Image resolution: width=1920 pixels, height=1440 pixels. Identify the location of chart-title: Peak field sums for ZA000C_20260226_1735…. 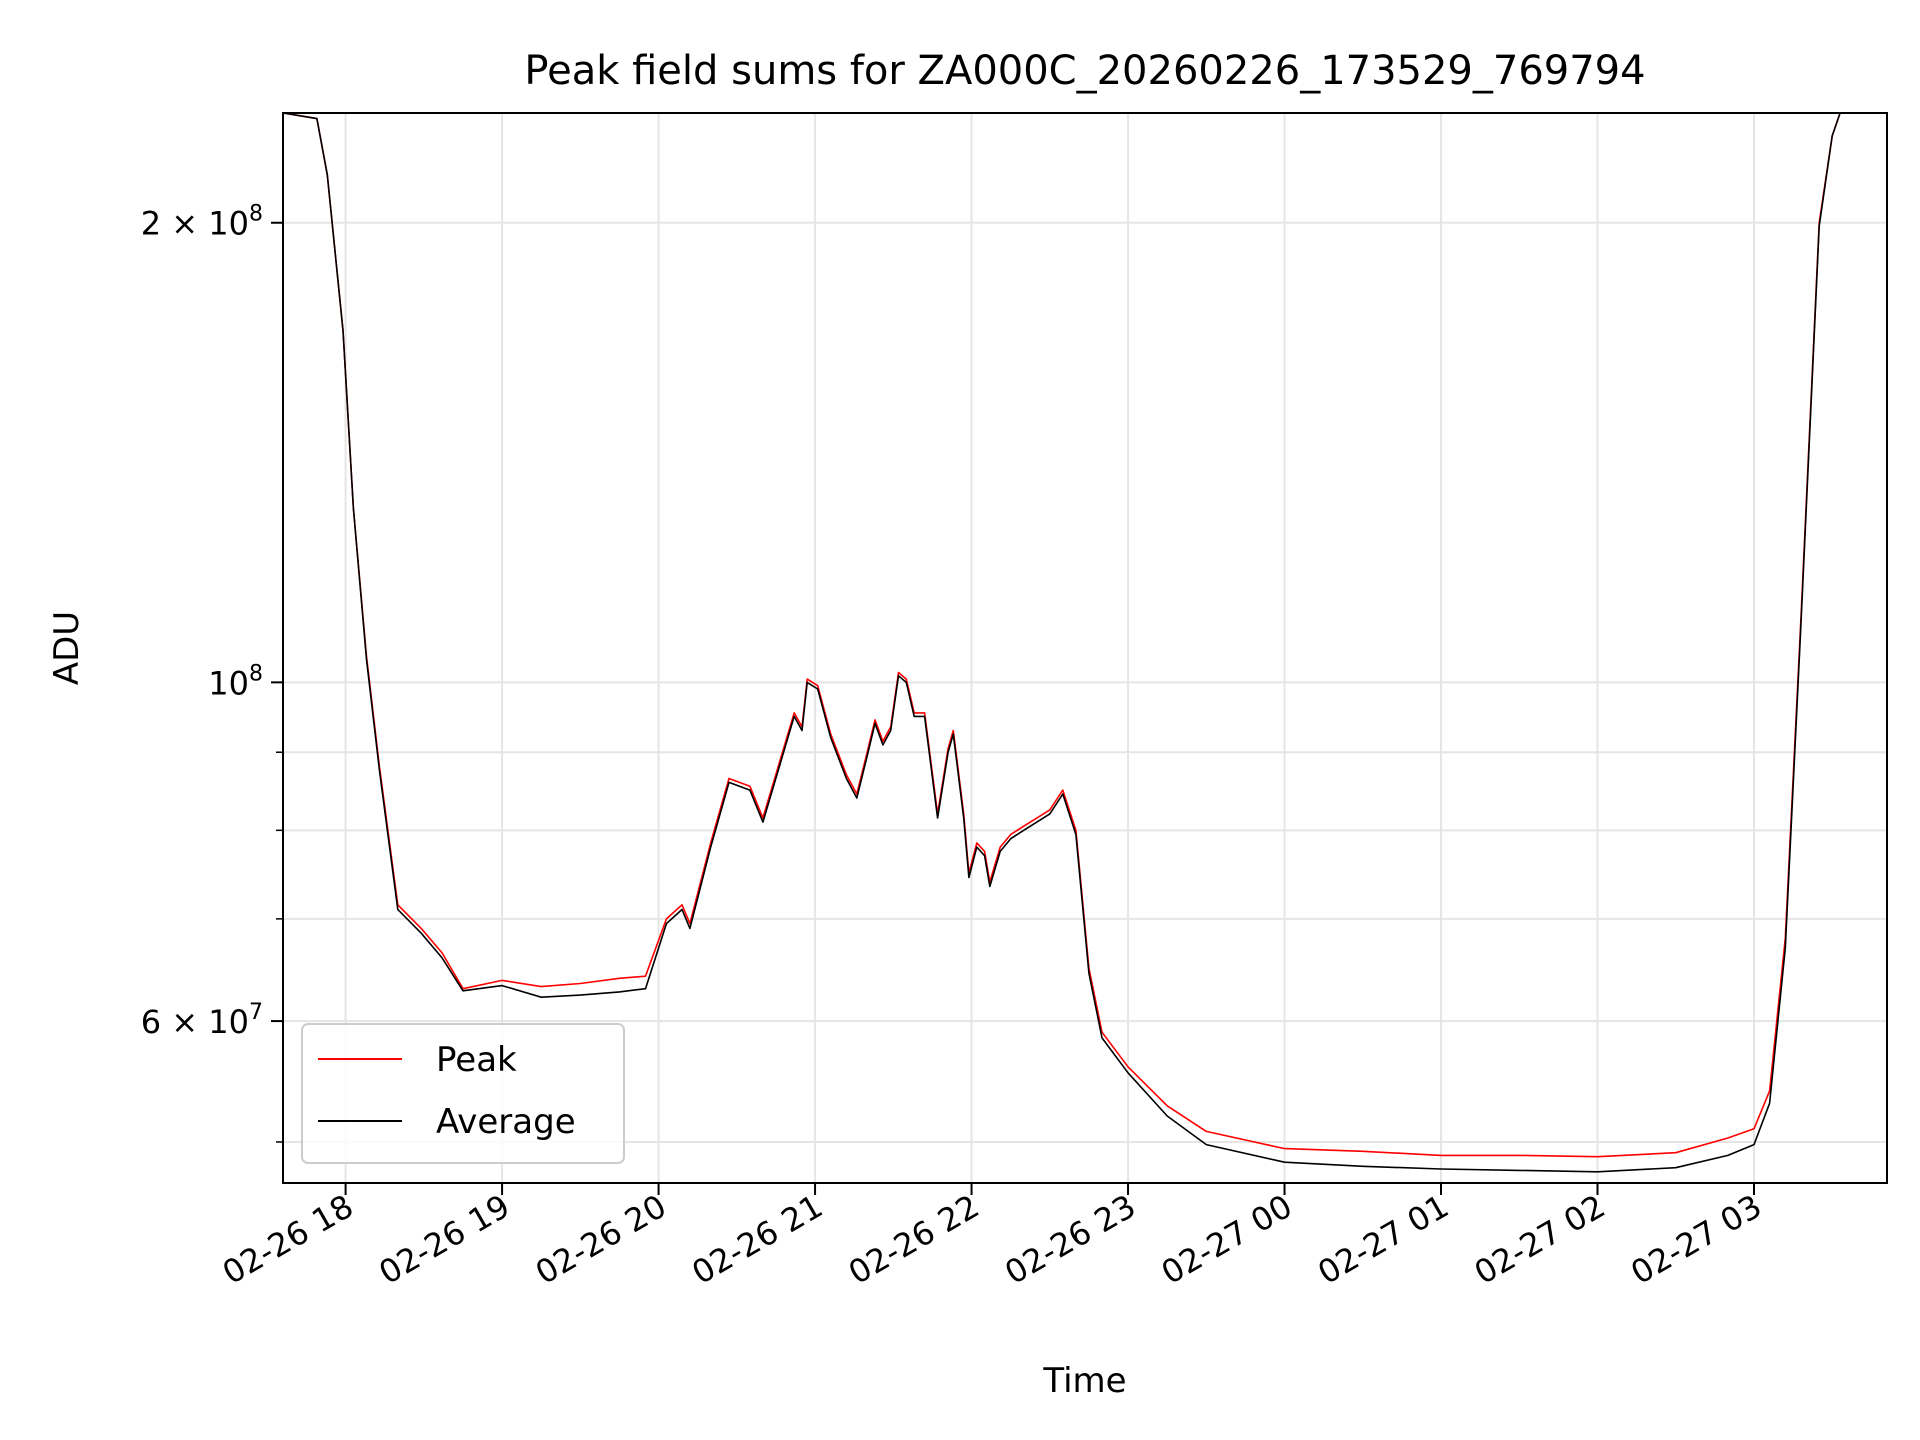
(1084, 71).